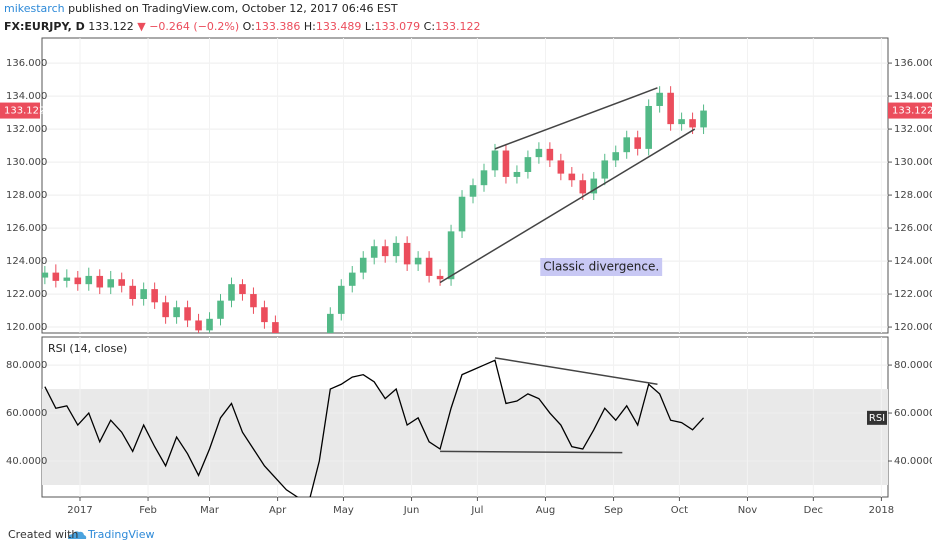 Image resolution: width=932 pixels, height=550 pixels. Describe the element at coordinates (913, 261) in the screenshot. I see `y-tick-label: 124.000` at that location.